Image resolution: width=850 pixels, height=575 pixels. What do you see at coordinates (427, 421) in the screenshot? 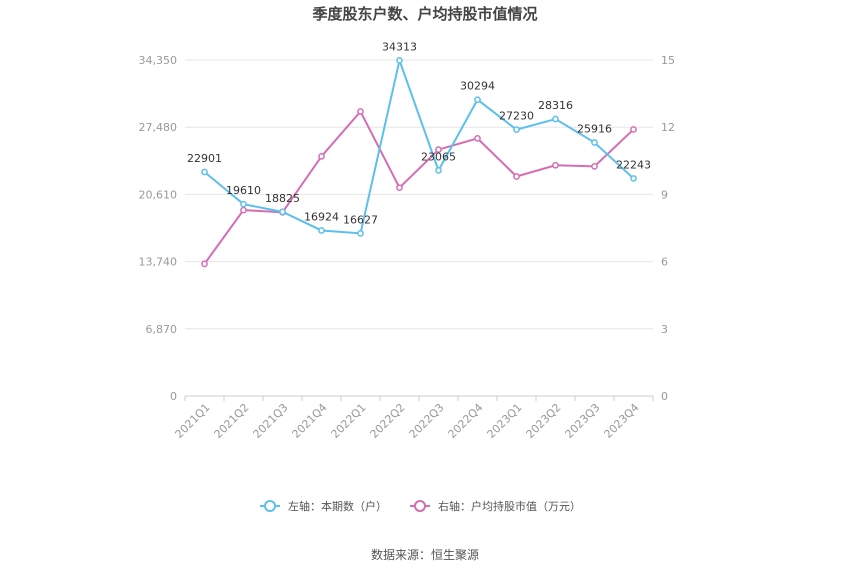
I see `x-tick-label: 2022Q3` at bounding box center [427, 421].